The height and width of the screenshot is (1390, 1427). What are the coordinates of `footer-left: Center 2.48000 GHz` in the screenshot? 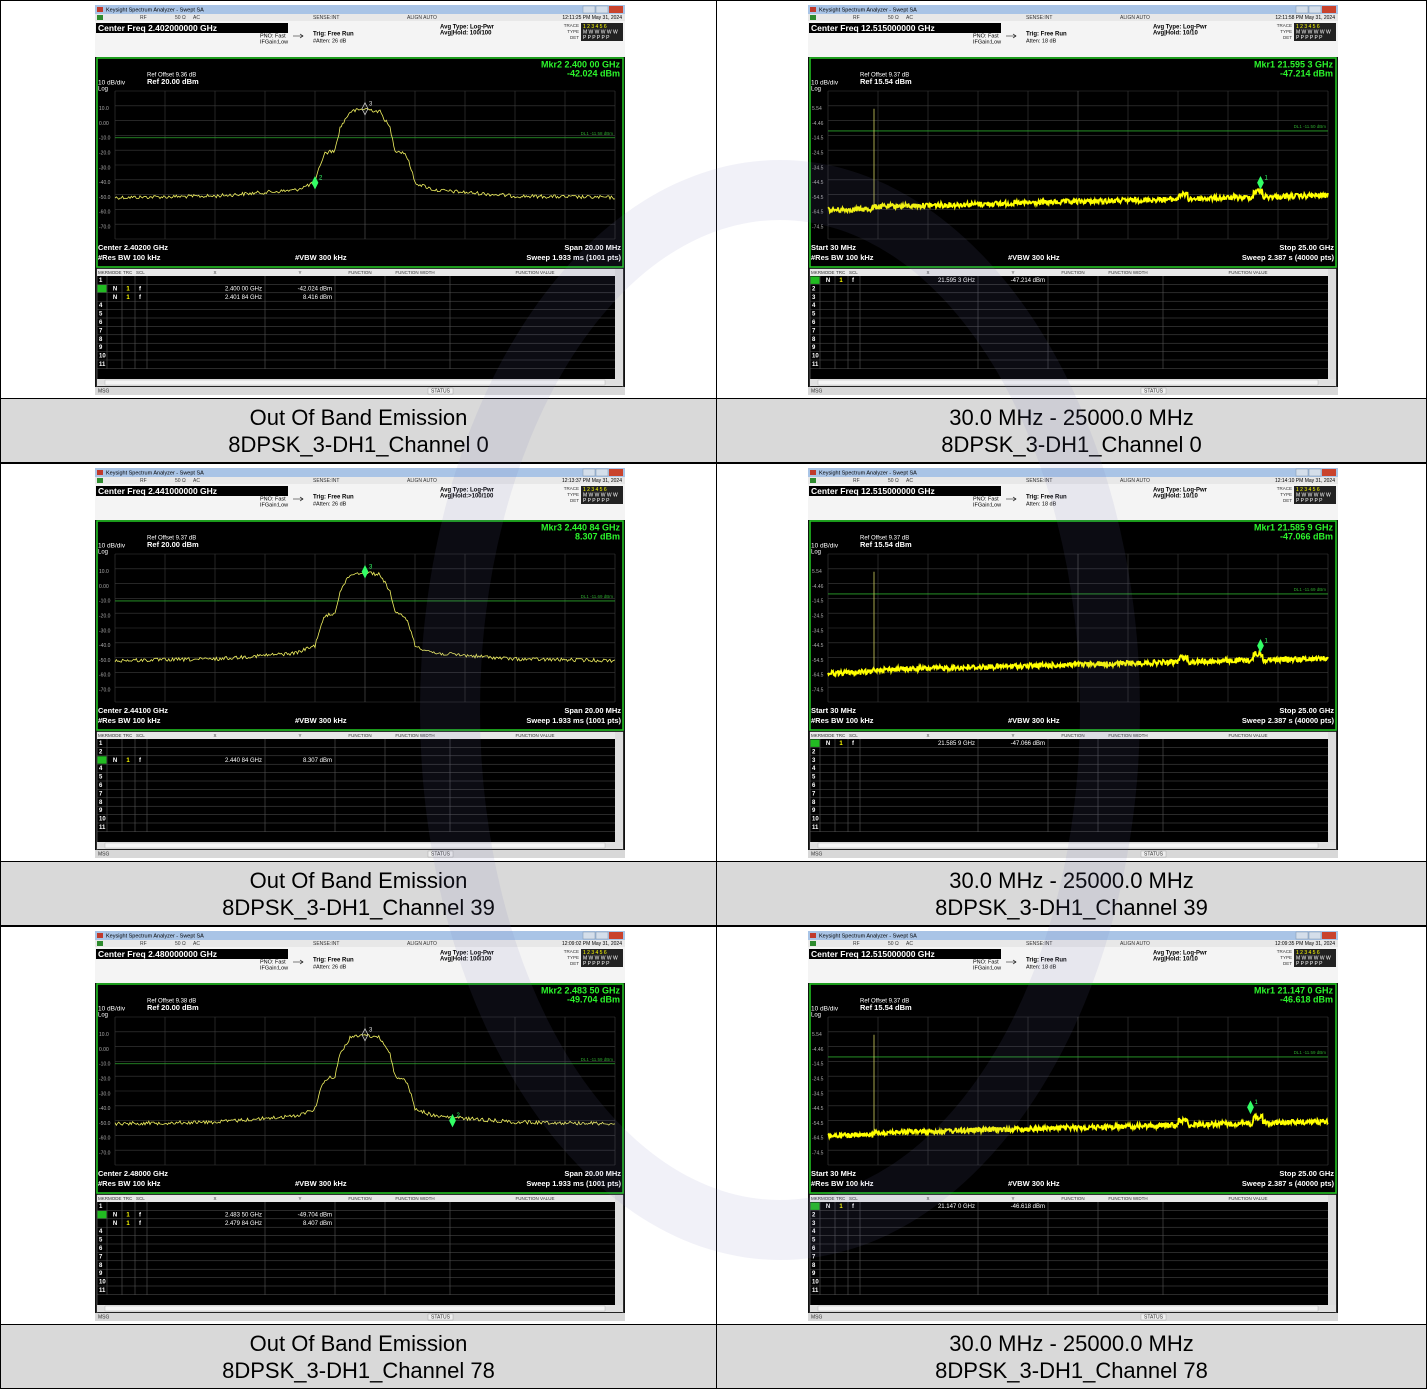 It's located at (133, 1173).